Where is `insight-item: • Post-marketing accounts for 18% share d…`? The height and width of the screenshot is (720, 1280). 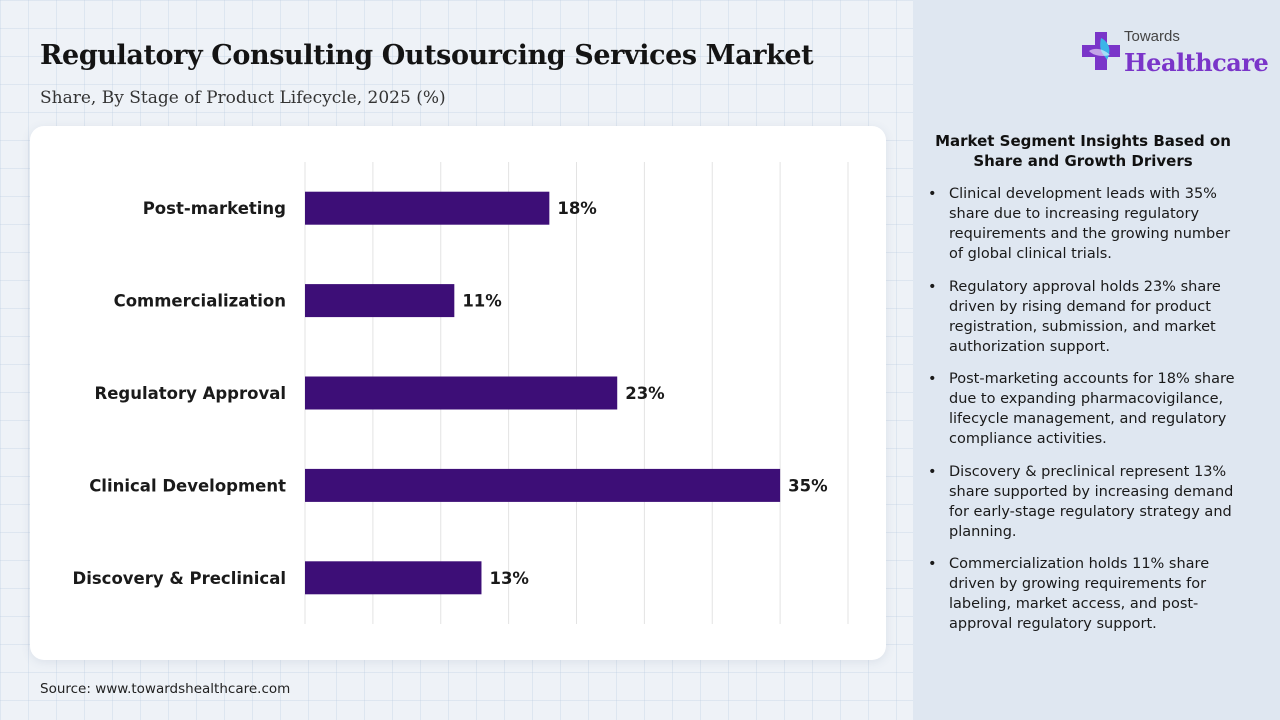 insight-item: • Post-marketing accounts for 18% share d… is located at coordinates (1084, 409).